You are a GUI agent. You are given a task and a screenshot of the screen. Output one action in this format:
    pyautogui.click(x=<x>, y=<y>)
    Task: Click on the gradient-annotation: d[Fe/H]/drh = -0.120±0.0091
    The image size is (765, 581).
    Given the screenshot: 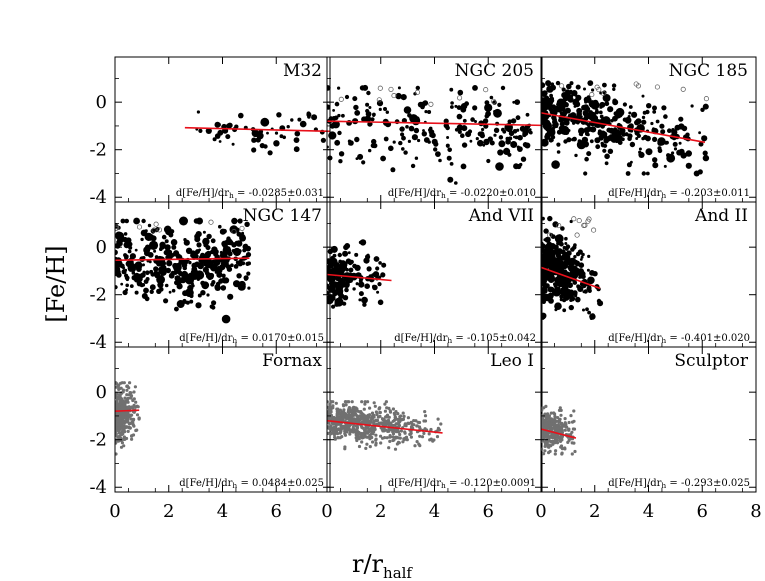 What is the action you would take?
    pyautogui.click(x=462, y=484)
    